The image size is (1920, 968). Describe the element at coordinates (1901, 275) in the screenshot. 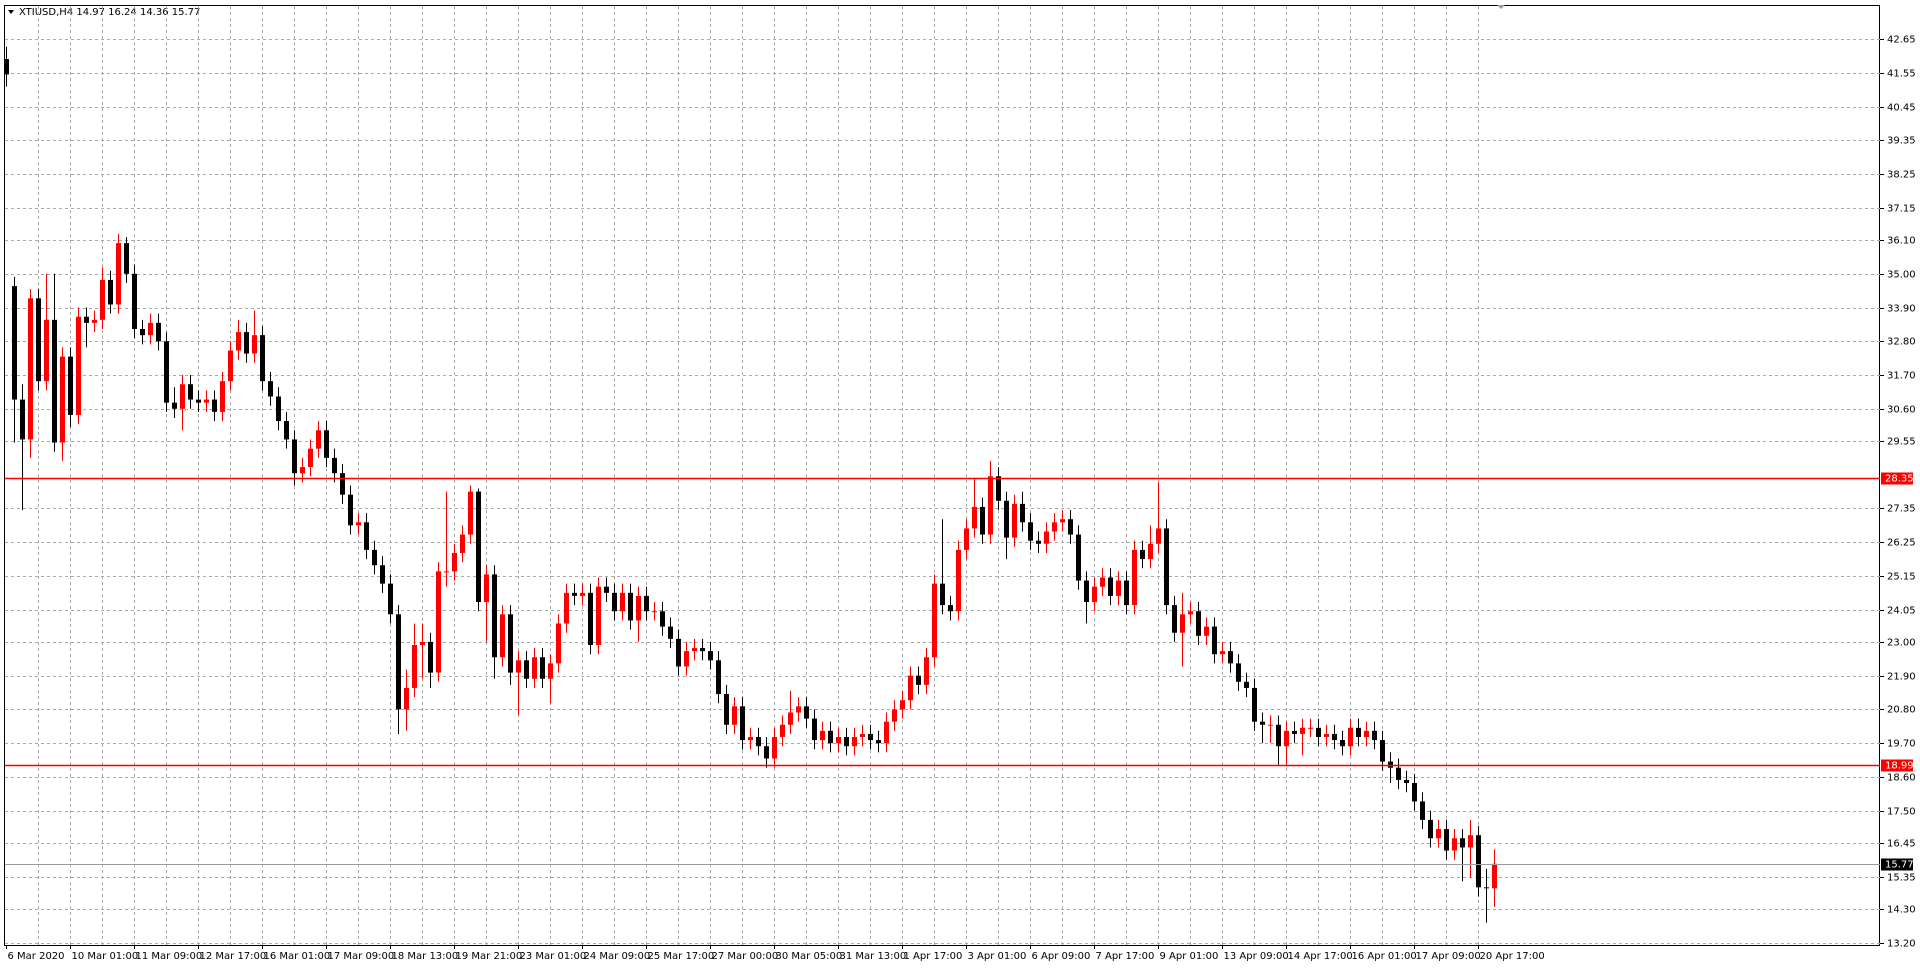

I see `y-tick-label: 35.00` at that location.